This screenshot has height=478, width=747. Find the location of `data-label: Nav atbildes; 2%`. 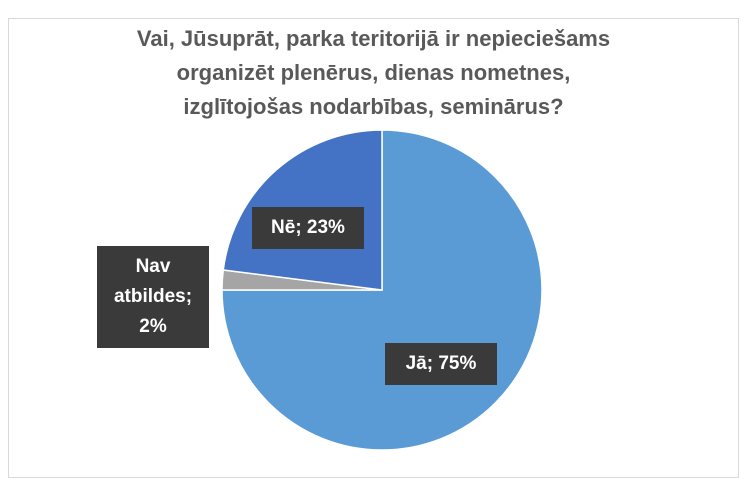

data-label: Nav atbildes; 2% is located at coordinates (153, 297).